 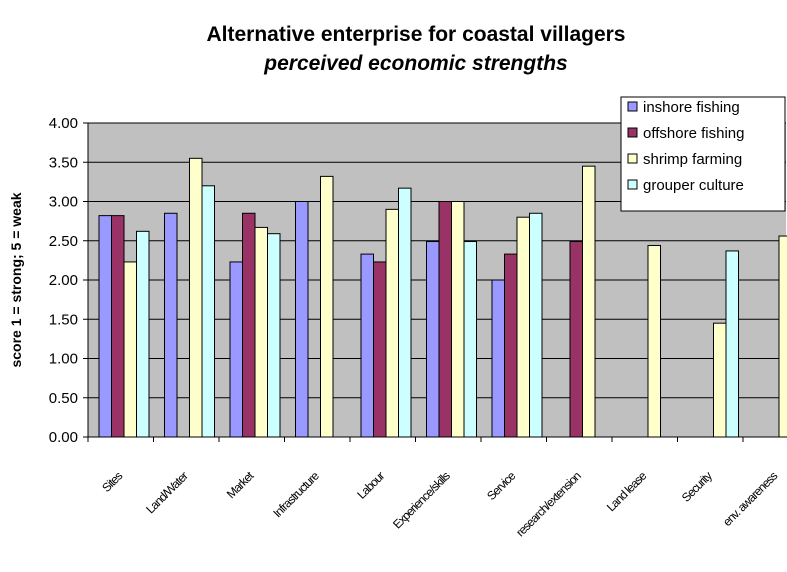 What do you see at coordinates (167, 493) in the screenshot?
I see `x-tick-label: Land/Water` at bounding box center [167, 493].